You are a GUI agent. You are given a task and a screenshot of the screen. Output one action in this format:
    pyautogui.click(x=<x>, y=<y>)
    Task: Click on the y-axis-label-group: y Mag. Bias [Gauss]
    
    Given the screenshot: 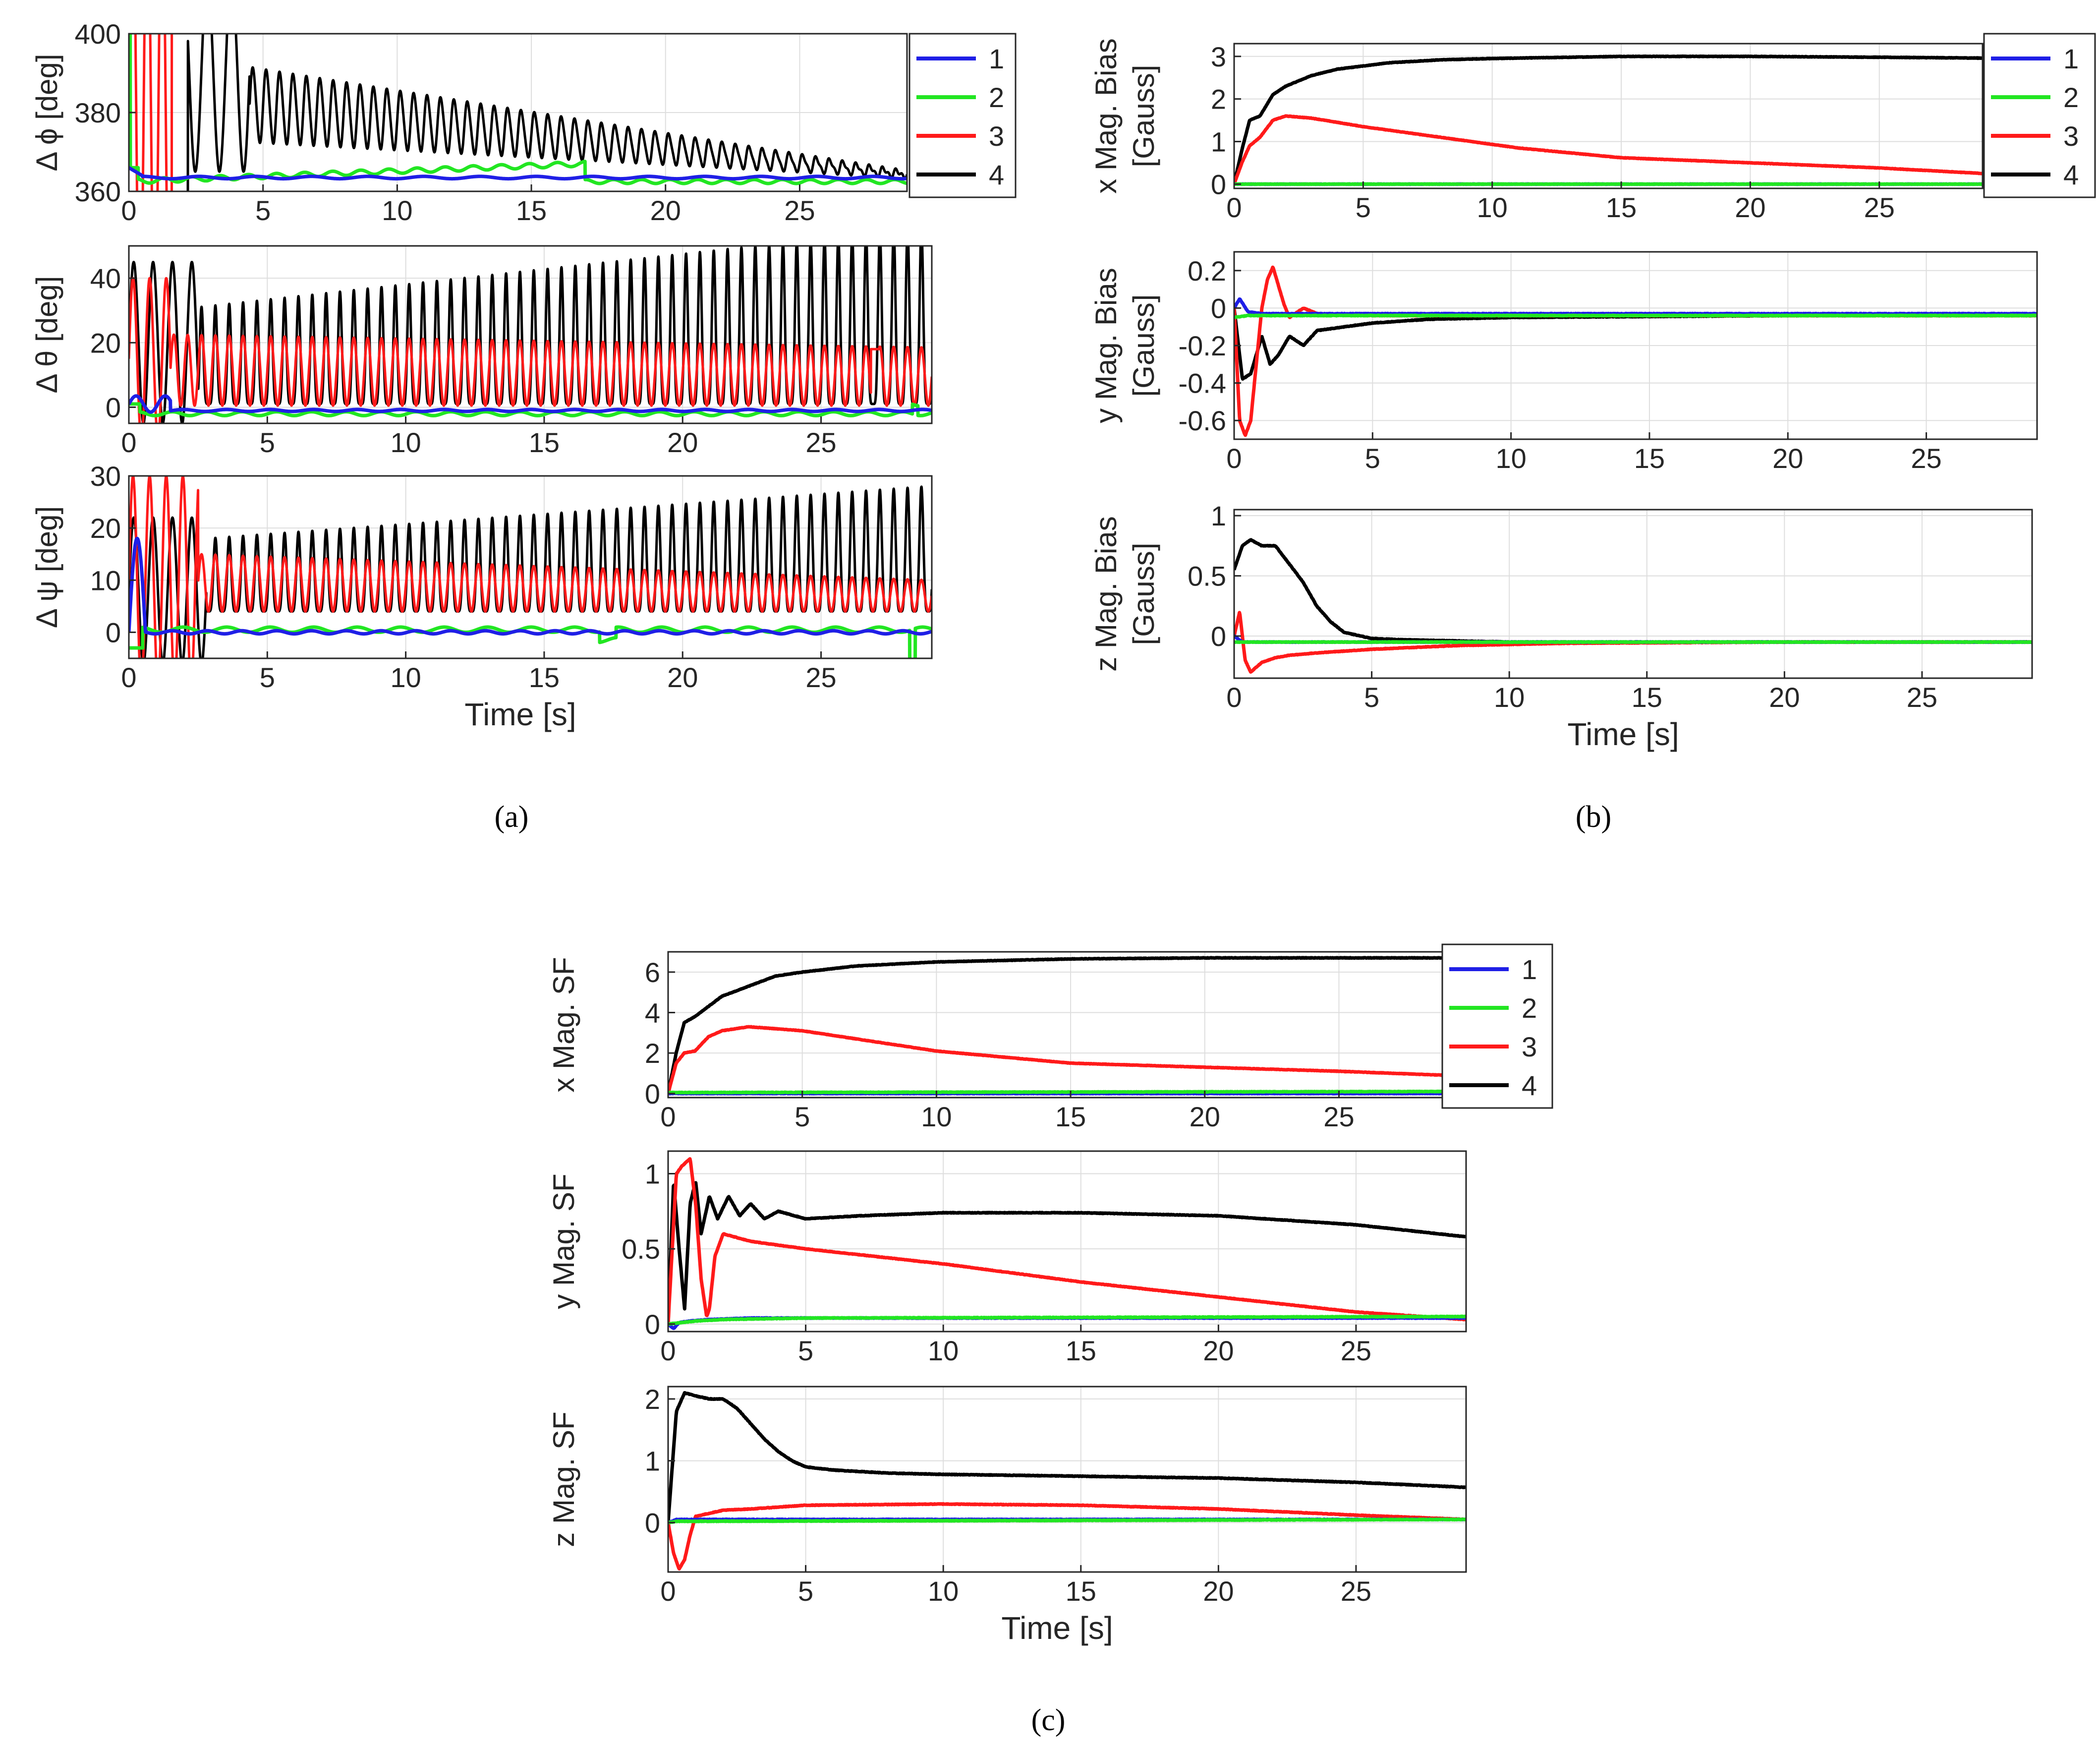 What is the action you would take?
    pyautogui.click(x=1124, y=345)
    